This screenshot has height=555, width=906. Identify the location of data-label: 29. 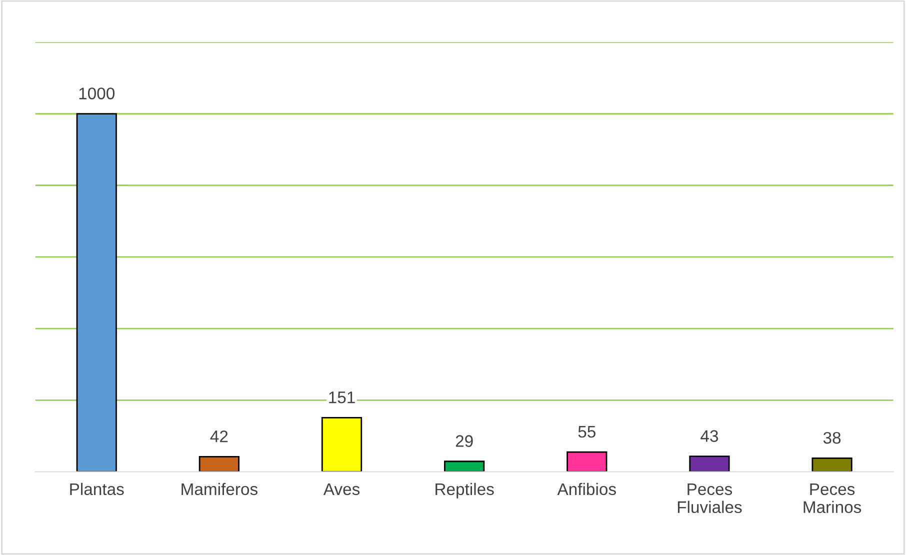
(464, 441).